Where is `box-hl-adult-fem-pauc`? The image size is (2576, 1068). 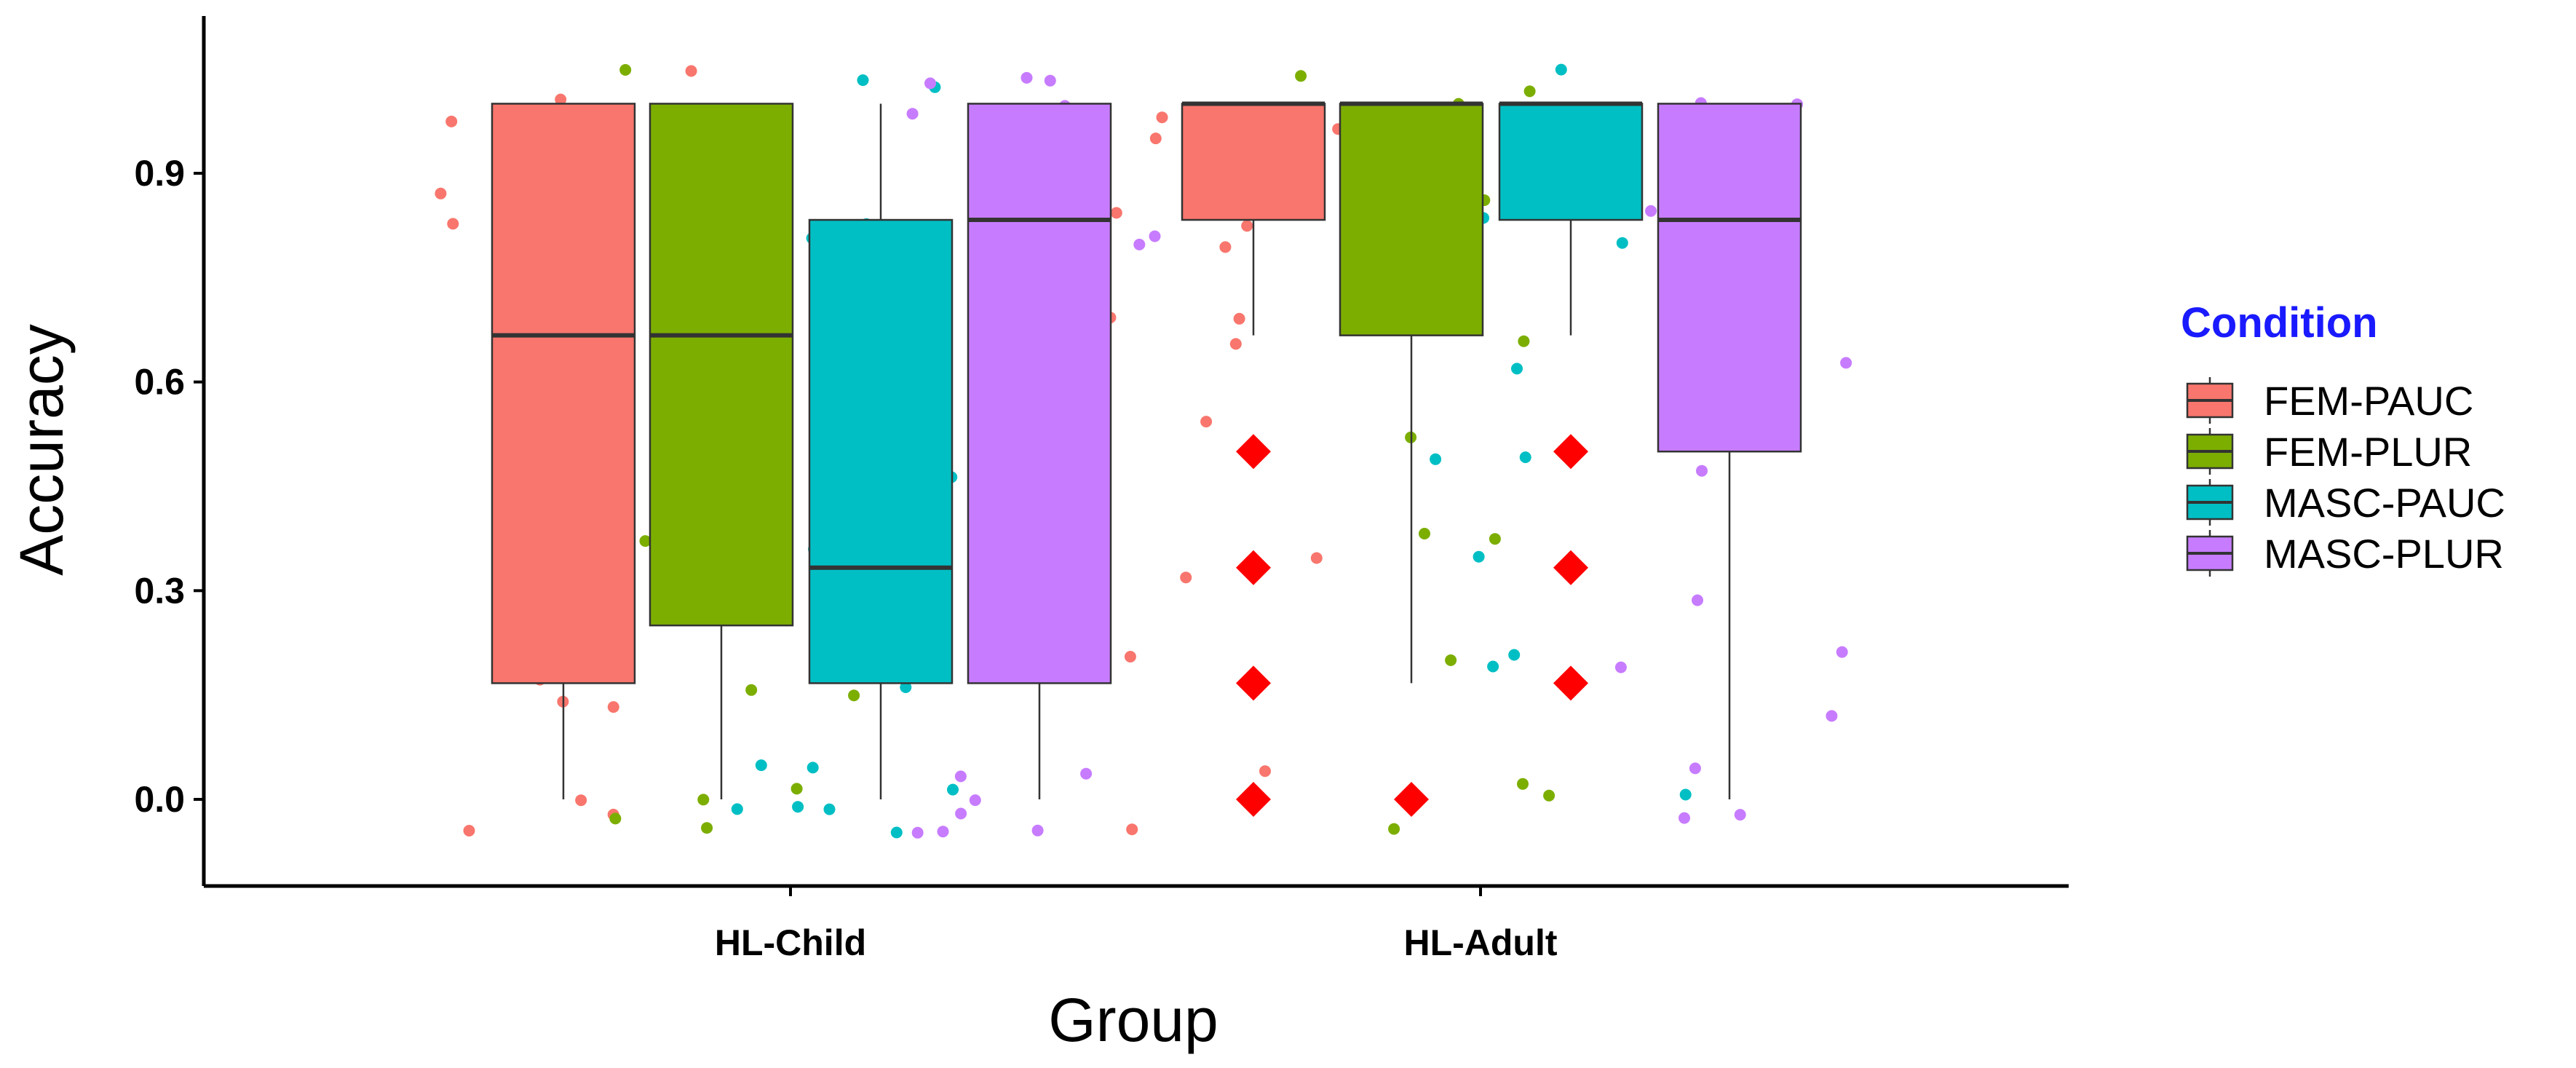 box-hl-adult-fem-pauc is located at coordinates (1253, 162).